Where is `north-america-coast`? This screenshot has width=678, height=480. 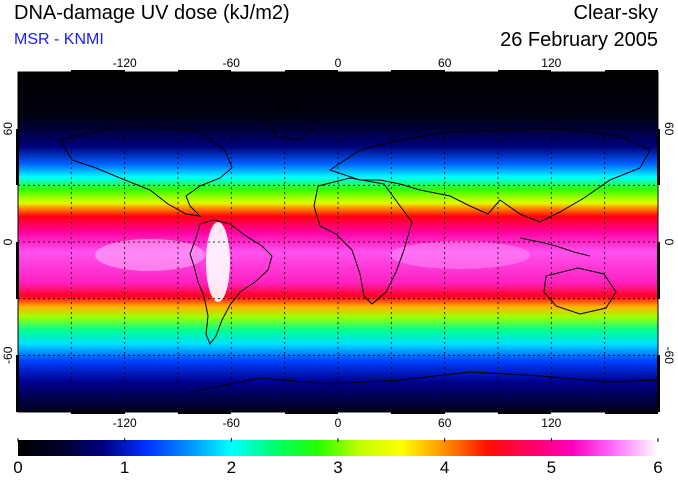 north-america-coast is located at coordinates (146, 171).